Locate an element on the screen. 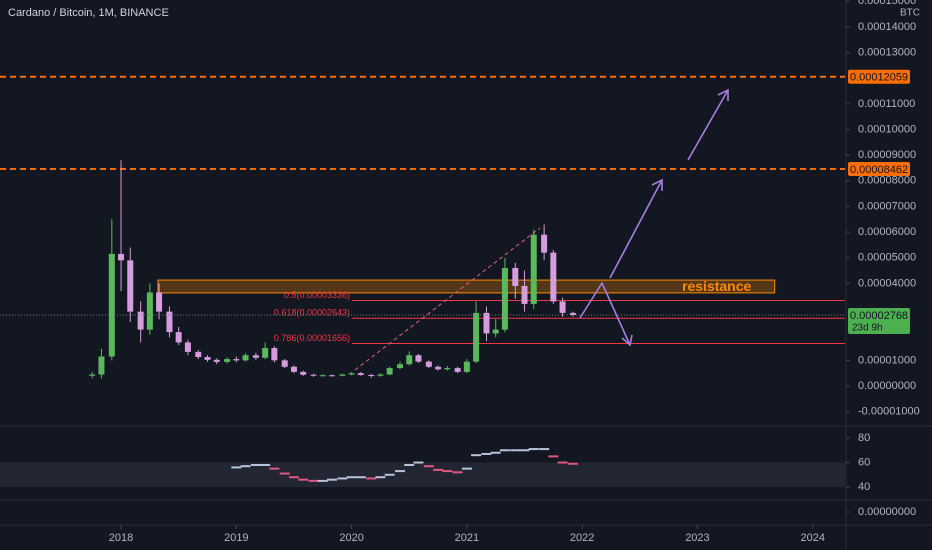 This screenshot has height=550, width=932. x-tick-label: 2018 is located at coordinates (121, 538).